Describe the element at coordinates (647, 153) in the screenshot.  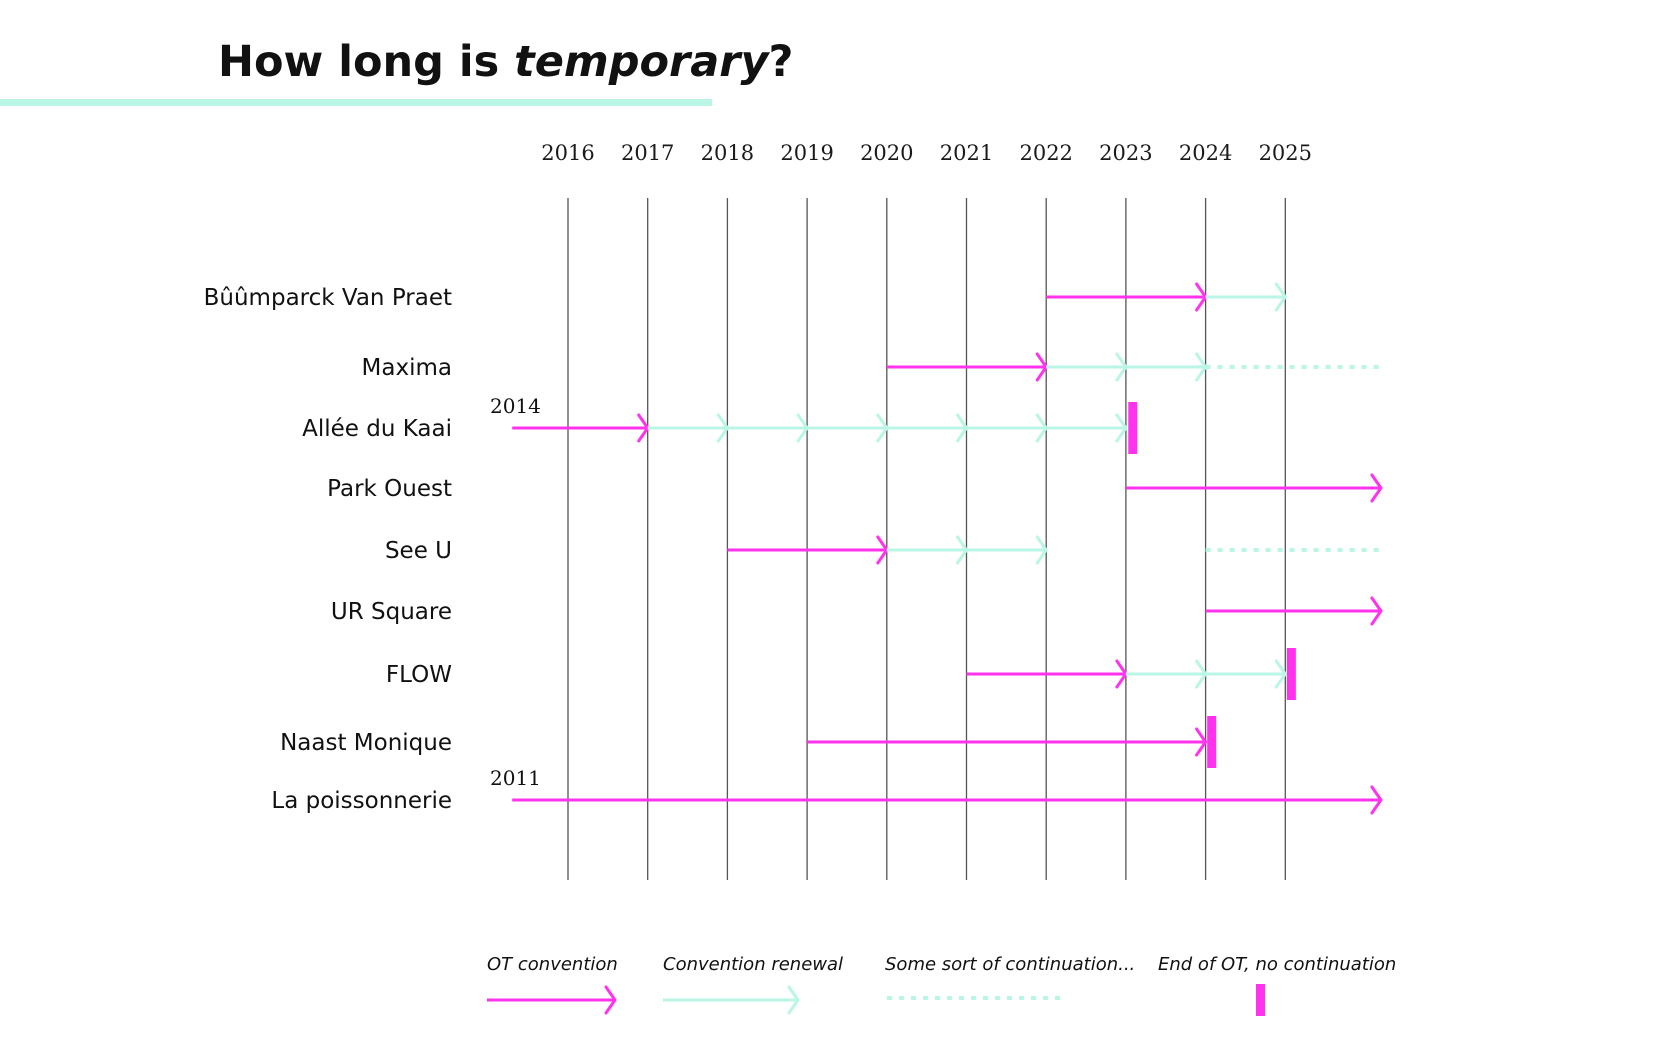
I see `year-label-2017: 2017` at that location.